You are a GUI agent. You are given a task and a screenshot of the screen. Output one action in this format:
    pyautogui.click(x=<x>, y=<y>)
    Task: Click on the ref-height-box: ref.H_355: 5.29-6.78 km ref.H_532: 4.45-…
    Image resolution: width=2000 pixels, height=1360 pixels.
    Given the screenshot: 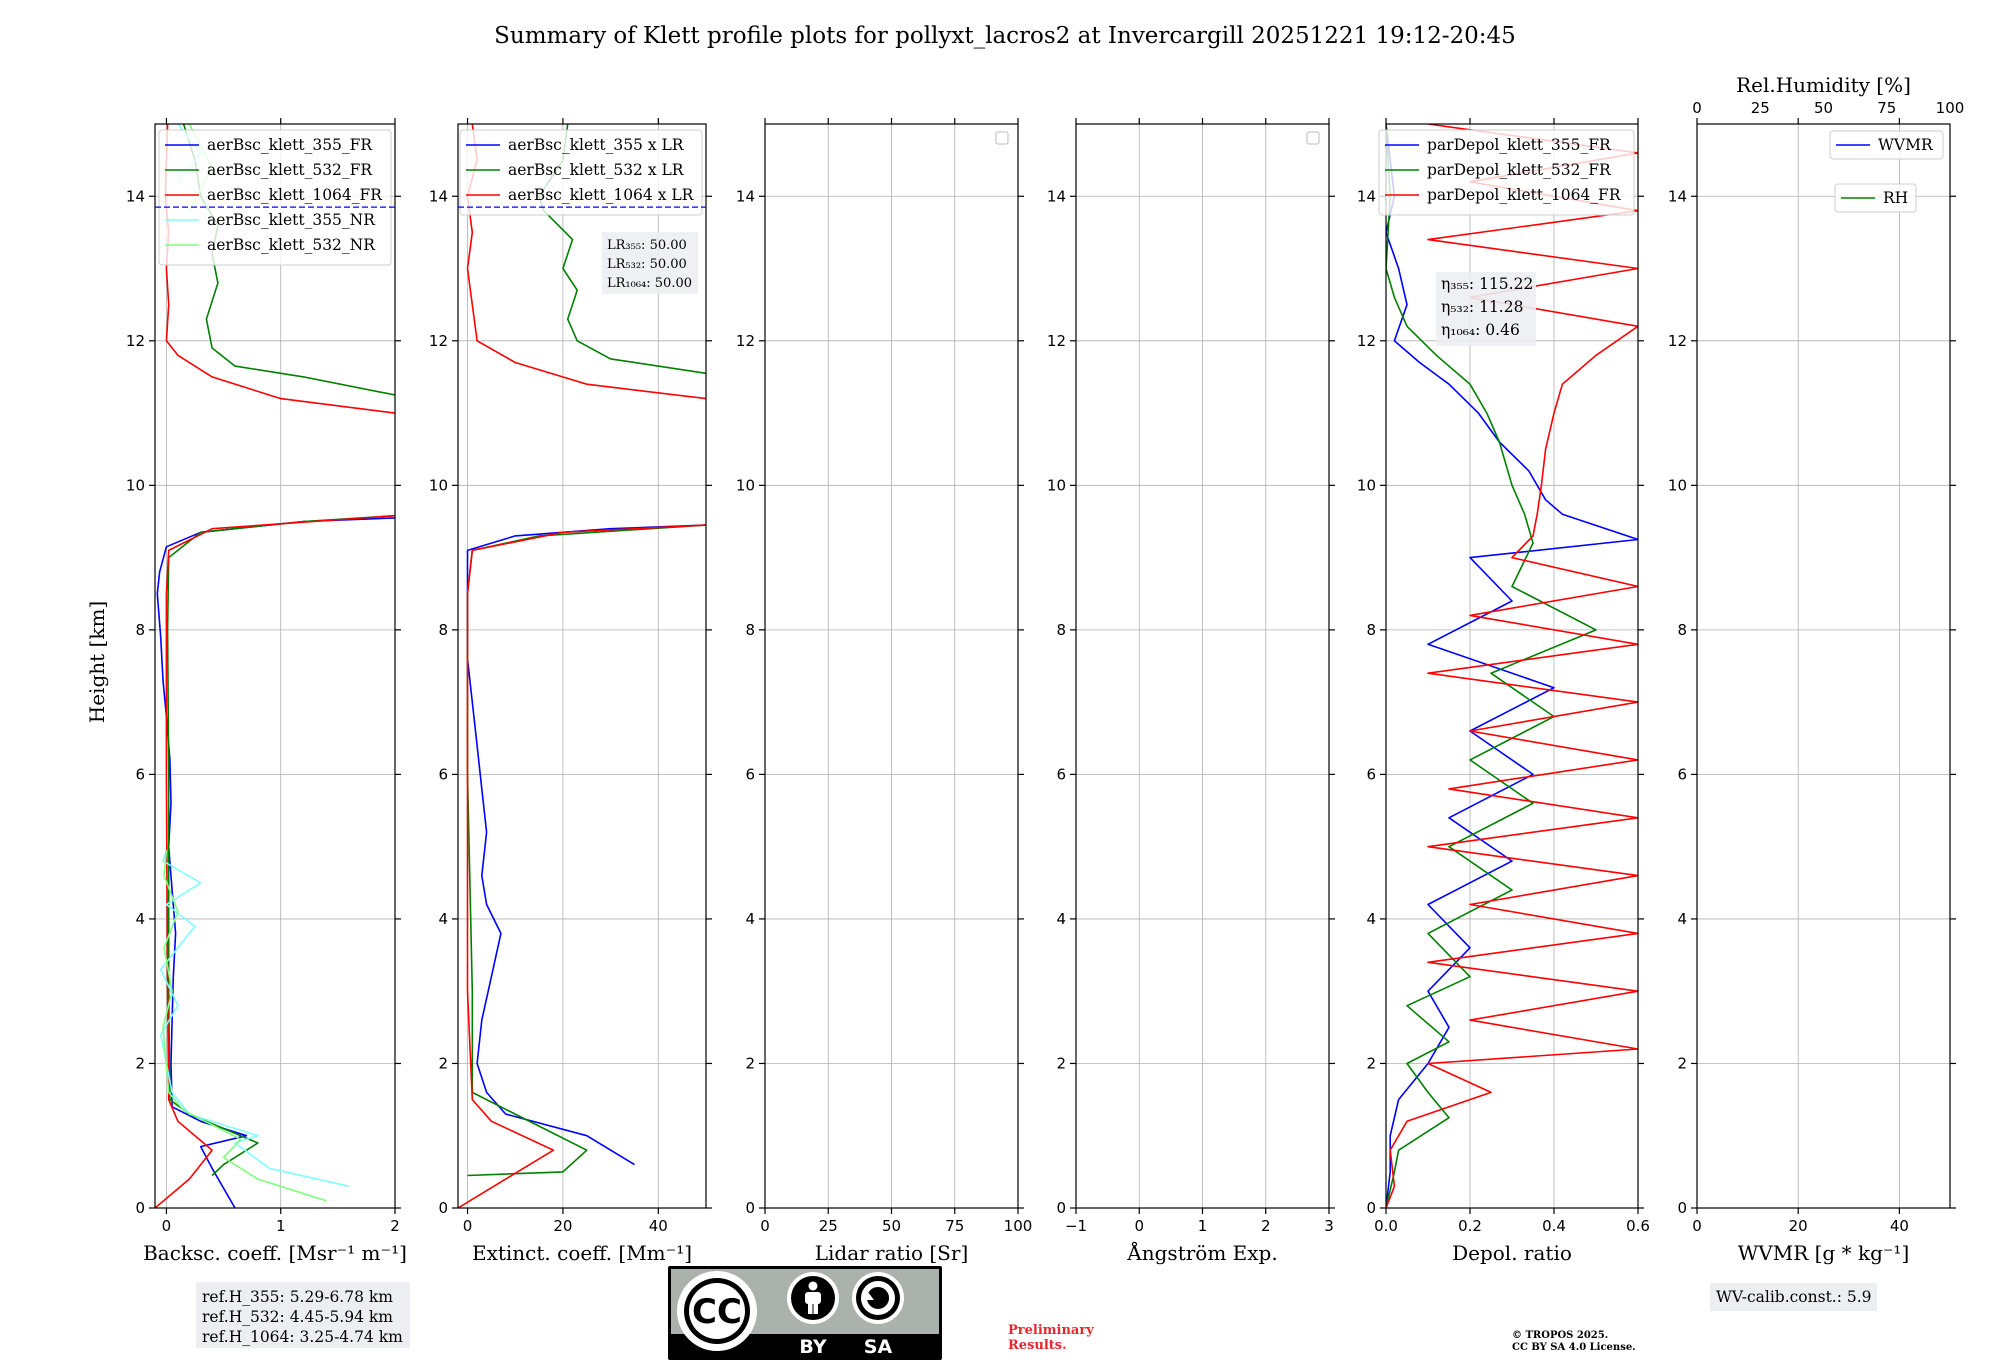 What is the action you would take?
    pyautogui.click(x=303, y=1315)
    